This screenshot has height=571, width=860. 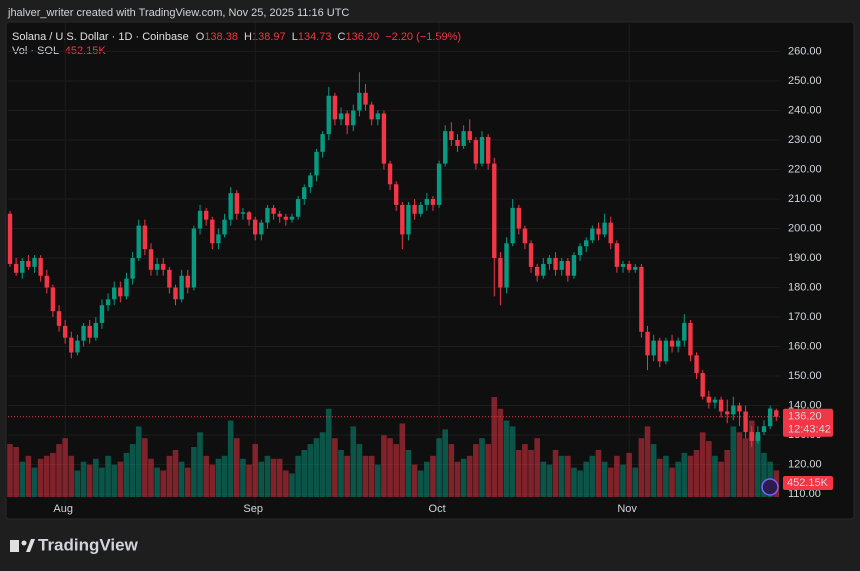 I want to click on price-tag-label: 136.20, so click(x=805, y=417).